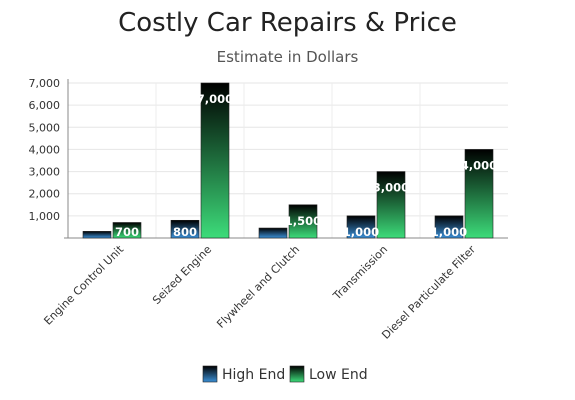 The height and width of the screenshot is (400, 575). What do you see at coordinates (185, 232) in the screenshot?
I see `data-label: 800` at bounding box center [185, 232].